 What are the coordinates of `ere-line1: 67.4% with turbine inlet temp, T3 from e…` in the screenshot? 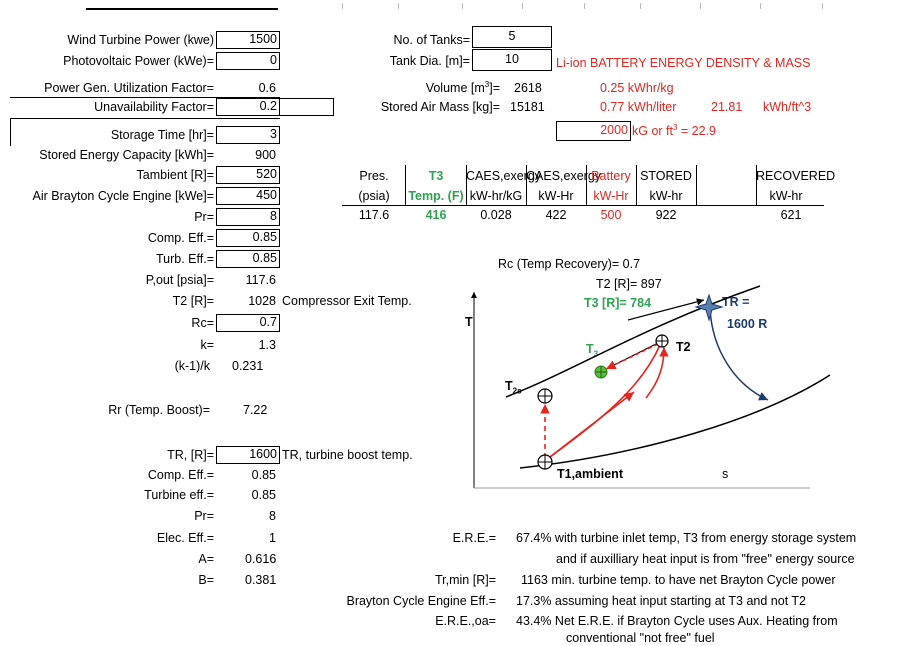 It's located at (686, 538).